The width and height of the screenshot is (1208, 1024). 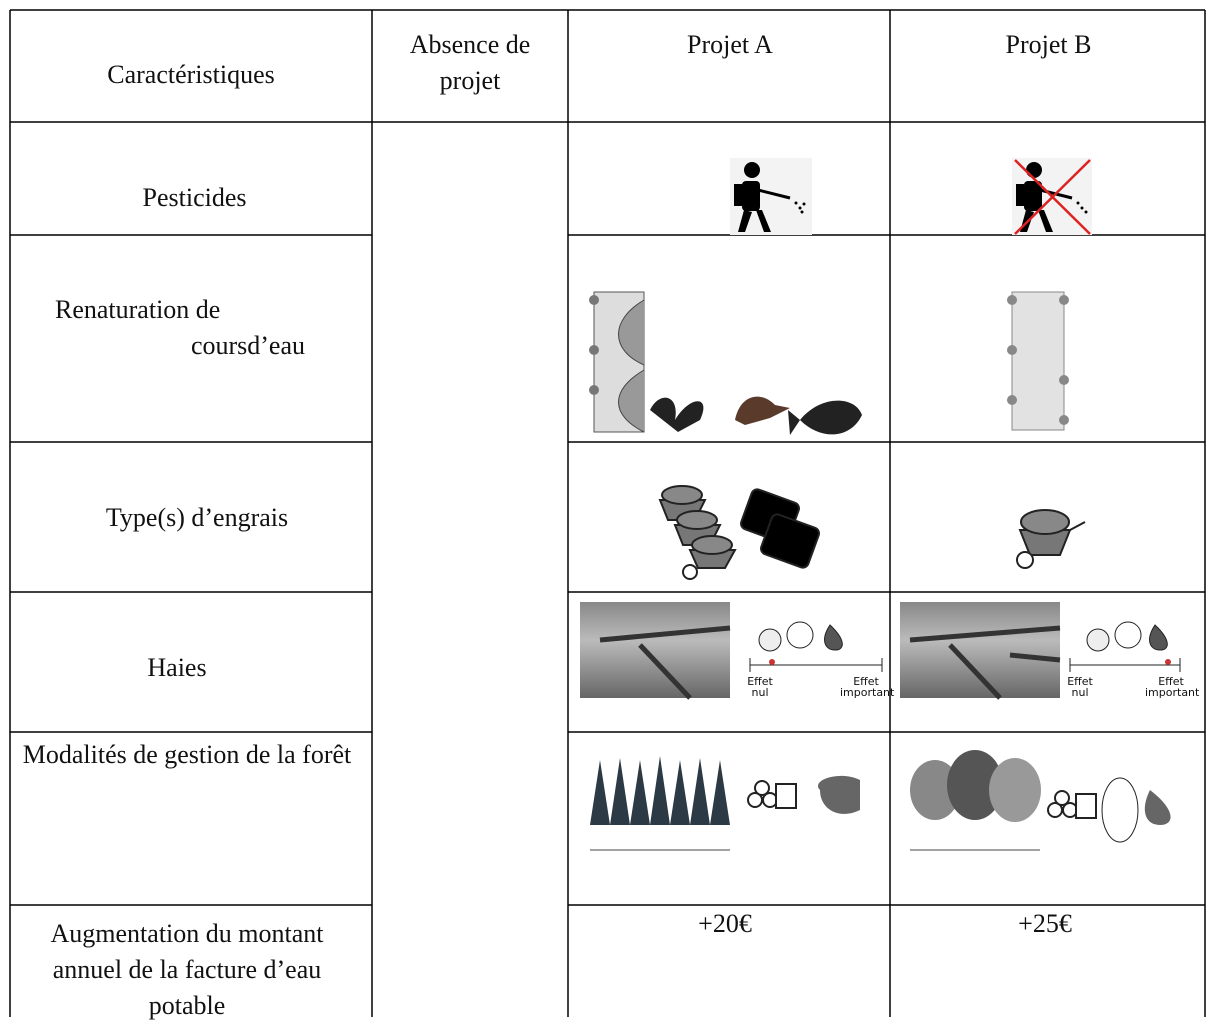 What do you see at coordinates (1038, 361) in the screenshot?
I see `river-channel-icon` at bounding box center [1038, 361].